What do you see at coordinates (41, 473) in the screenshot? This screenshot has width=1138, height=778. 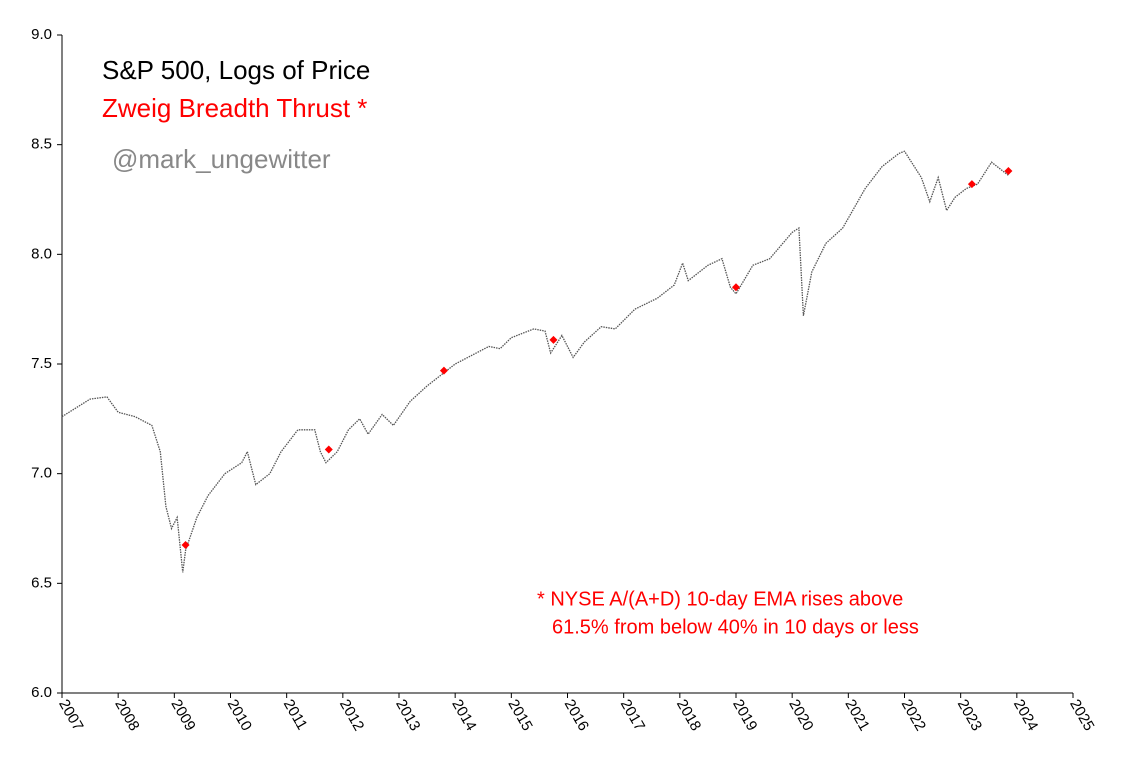 I see `y-tick-label: 7.0` at bounding box center [41, 473].